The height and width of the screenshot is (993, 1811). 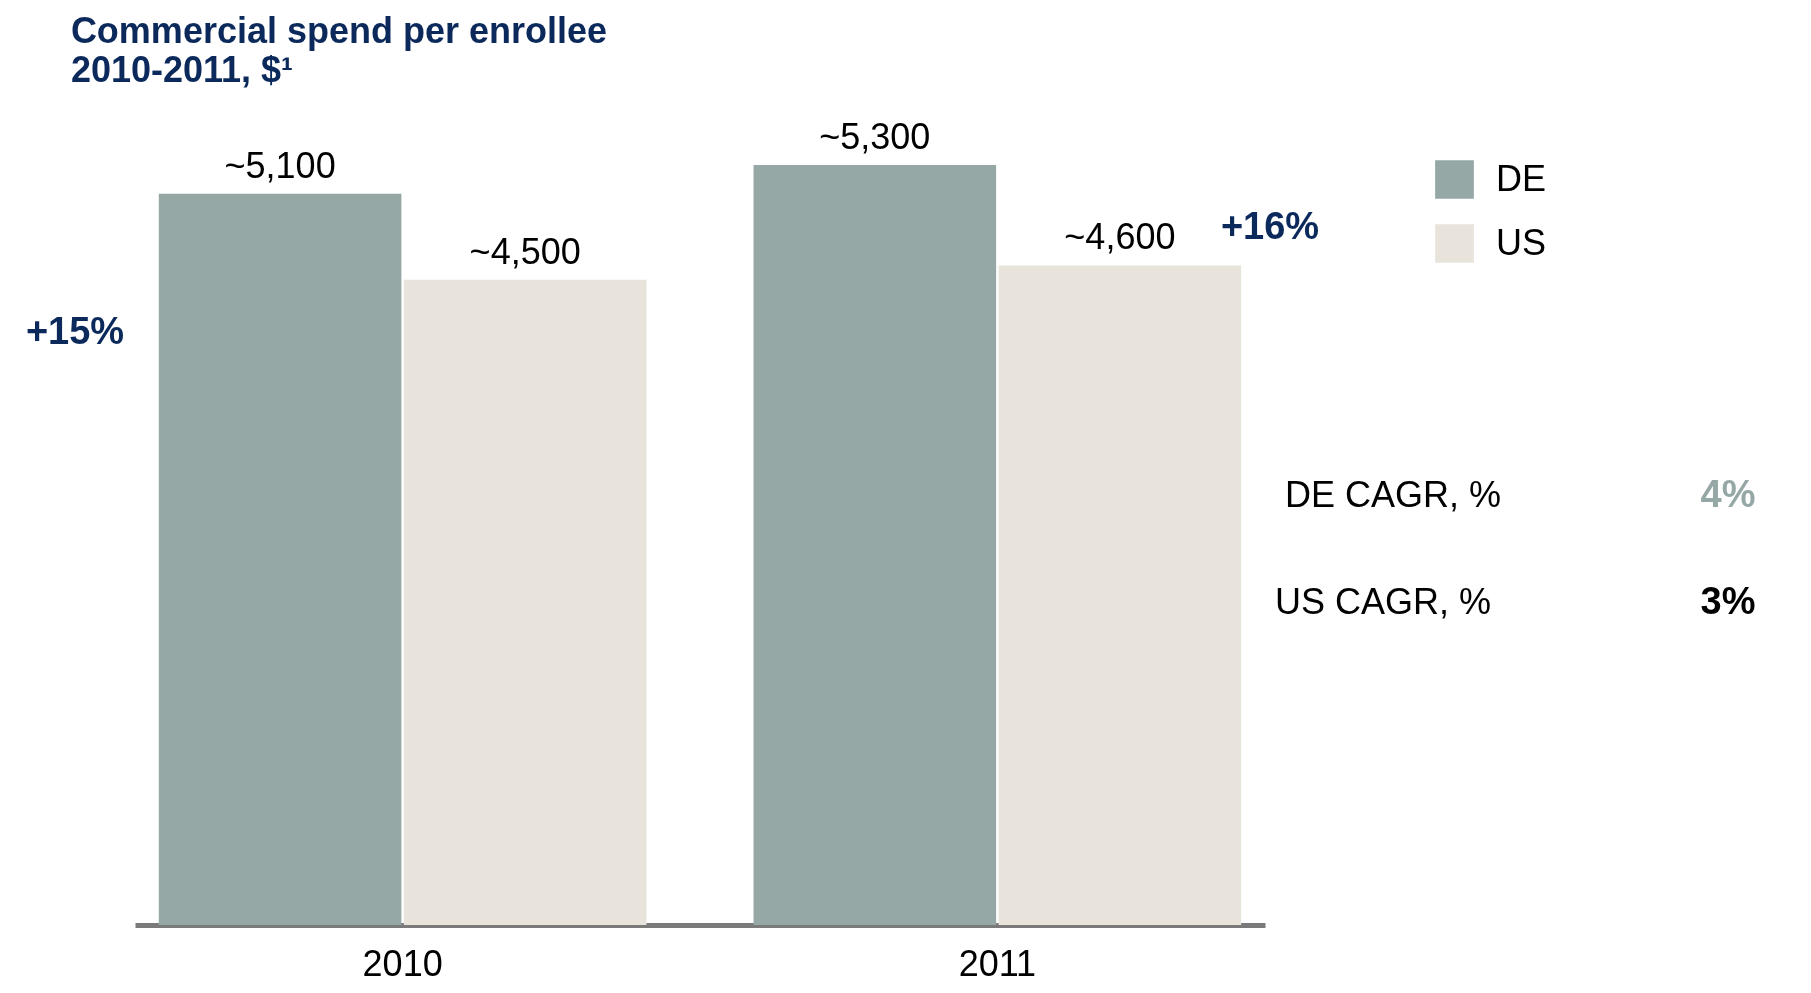 What do you see at coordinates (1521, 178) in the screenshot?
I see `legend-label: DE` at bounding box center [1521, 178].